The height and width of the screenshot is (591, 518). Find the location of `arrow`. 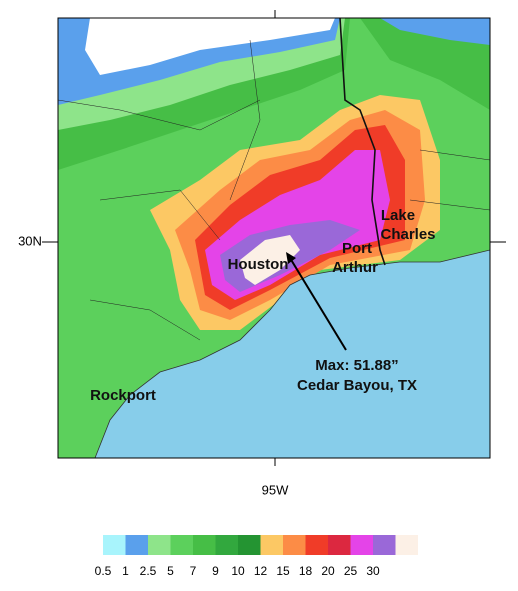

arrow is located at coordinates (318, 304).